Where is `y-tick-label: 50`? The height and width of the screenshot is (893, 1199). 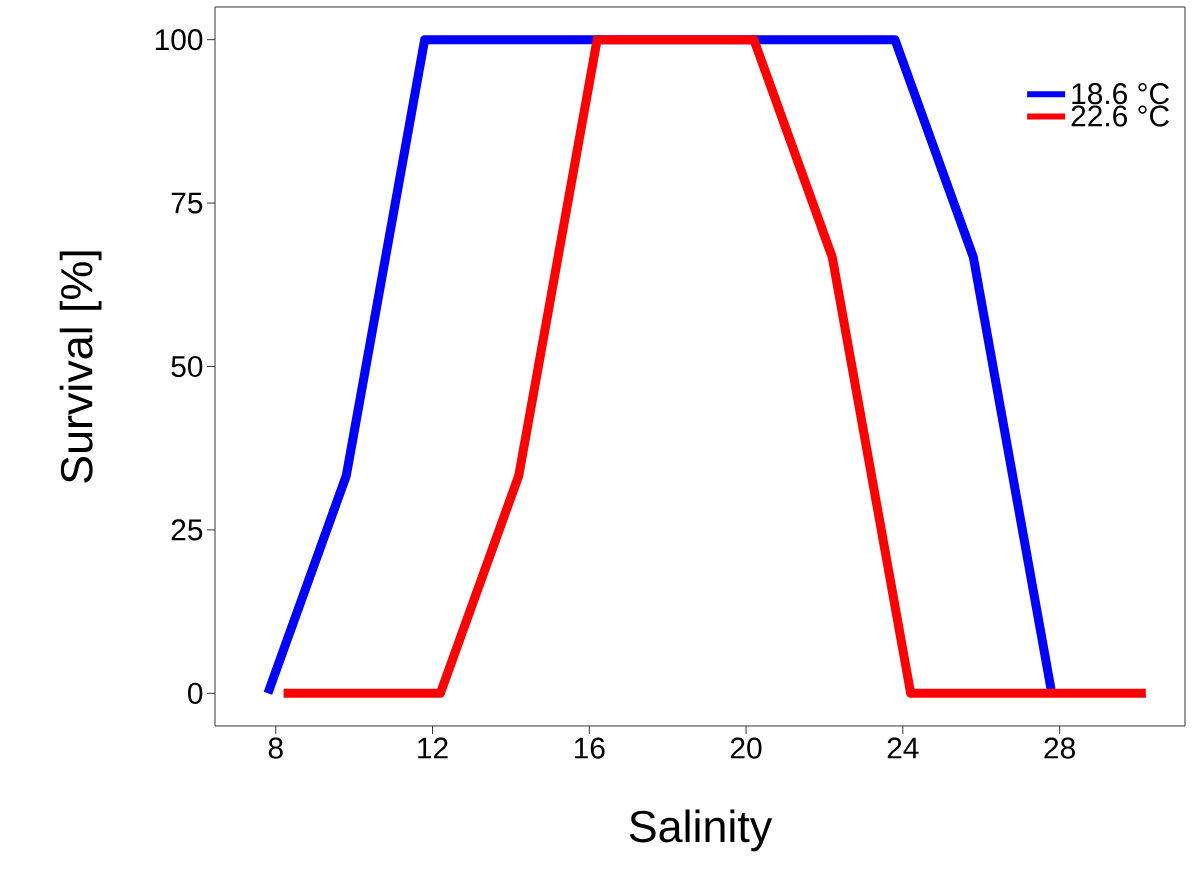
y-tick-label: 50 is located at coordinates (187, 366).